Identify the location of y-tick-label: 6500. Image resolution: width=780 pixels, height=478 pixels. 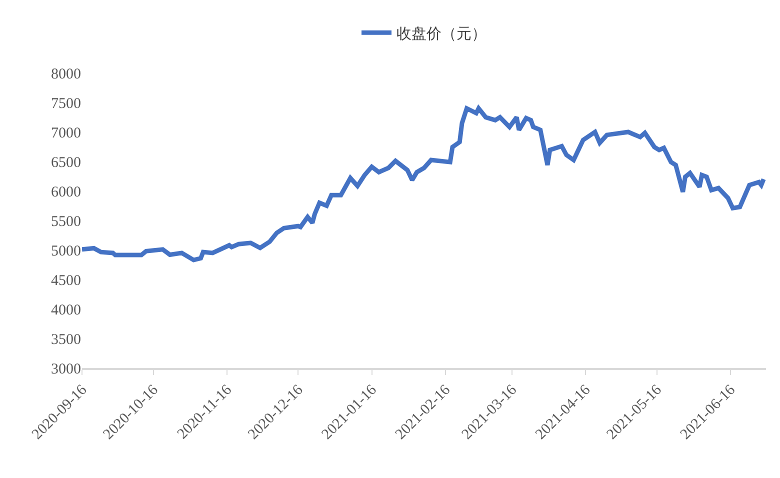
(66, 162).